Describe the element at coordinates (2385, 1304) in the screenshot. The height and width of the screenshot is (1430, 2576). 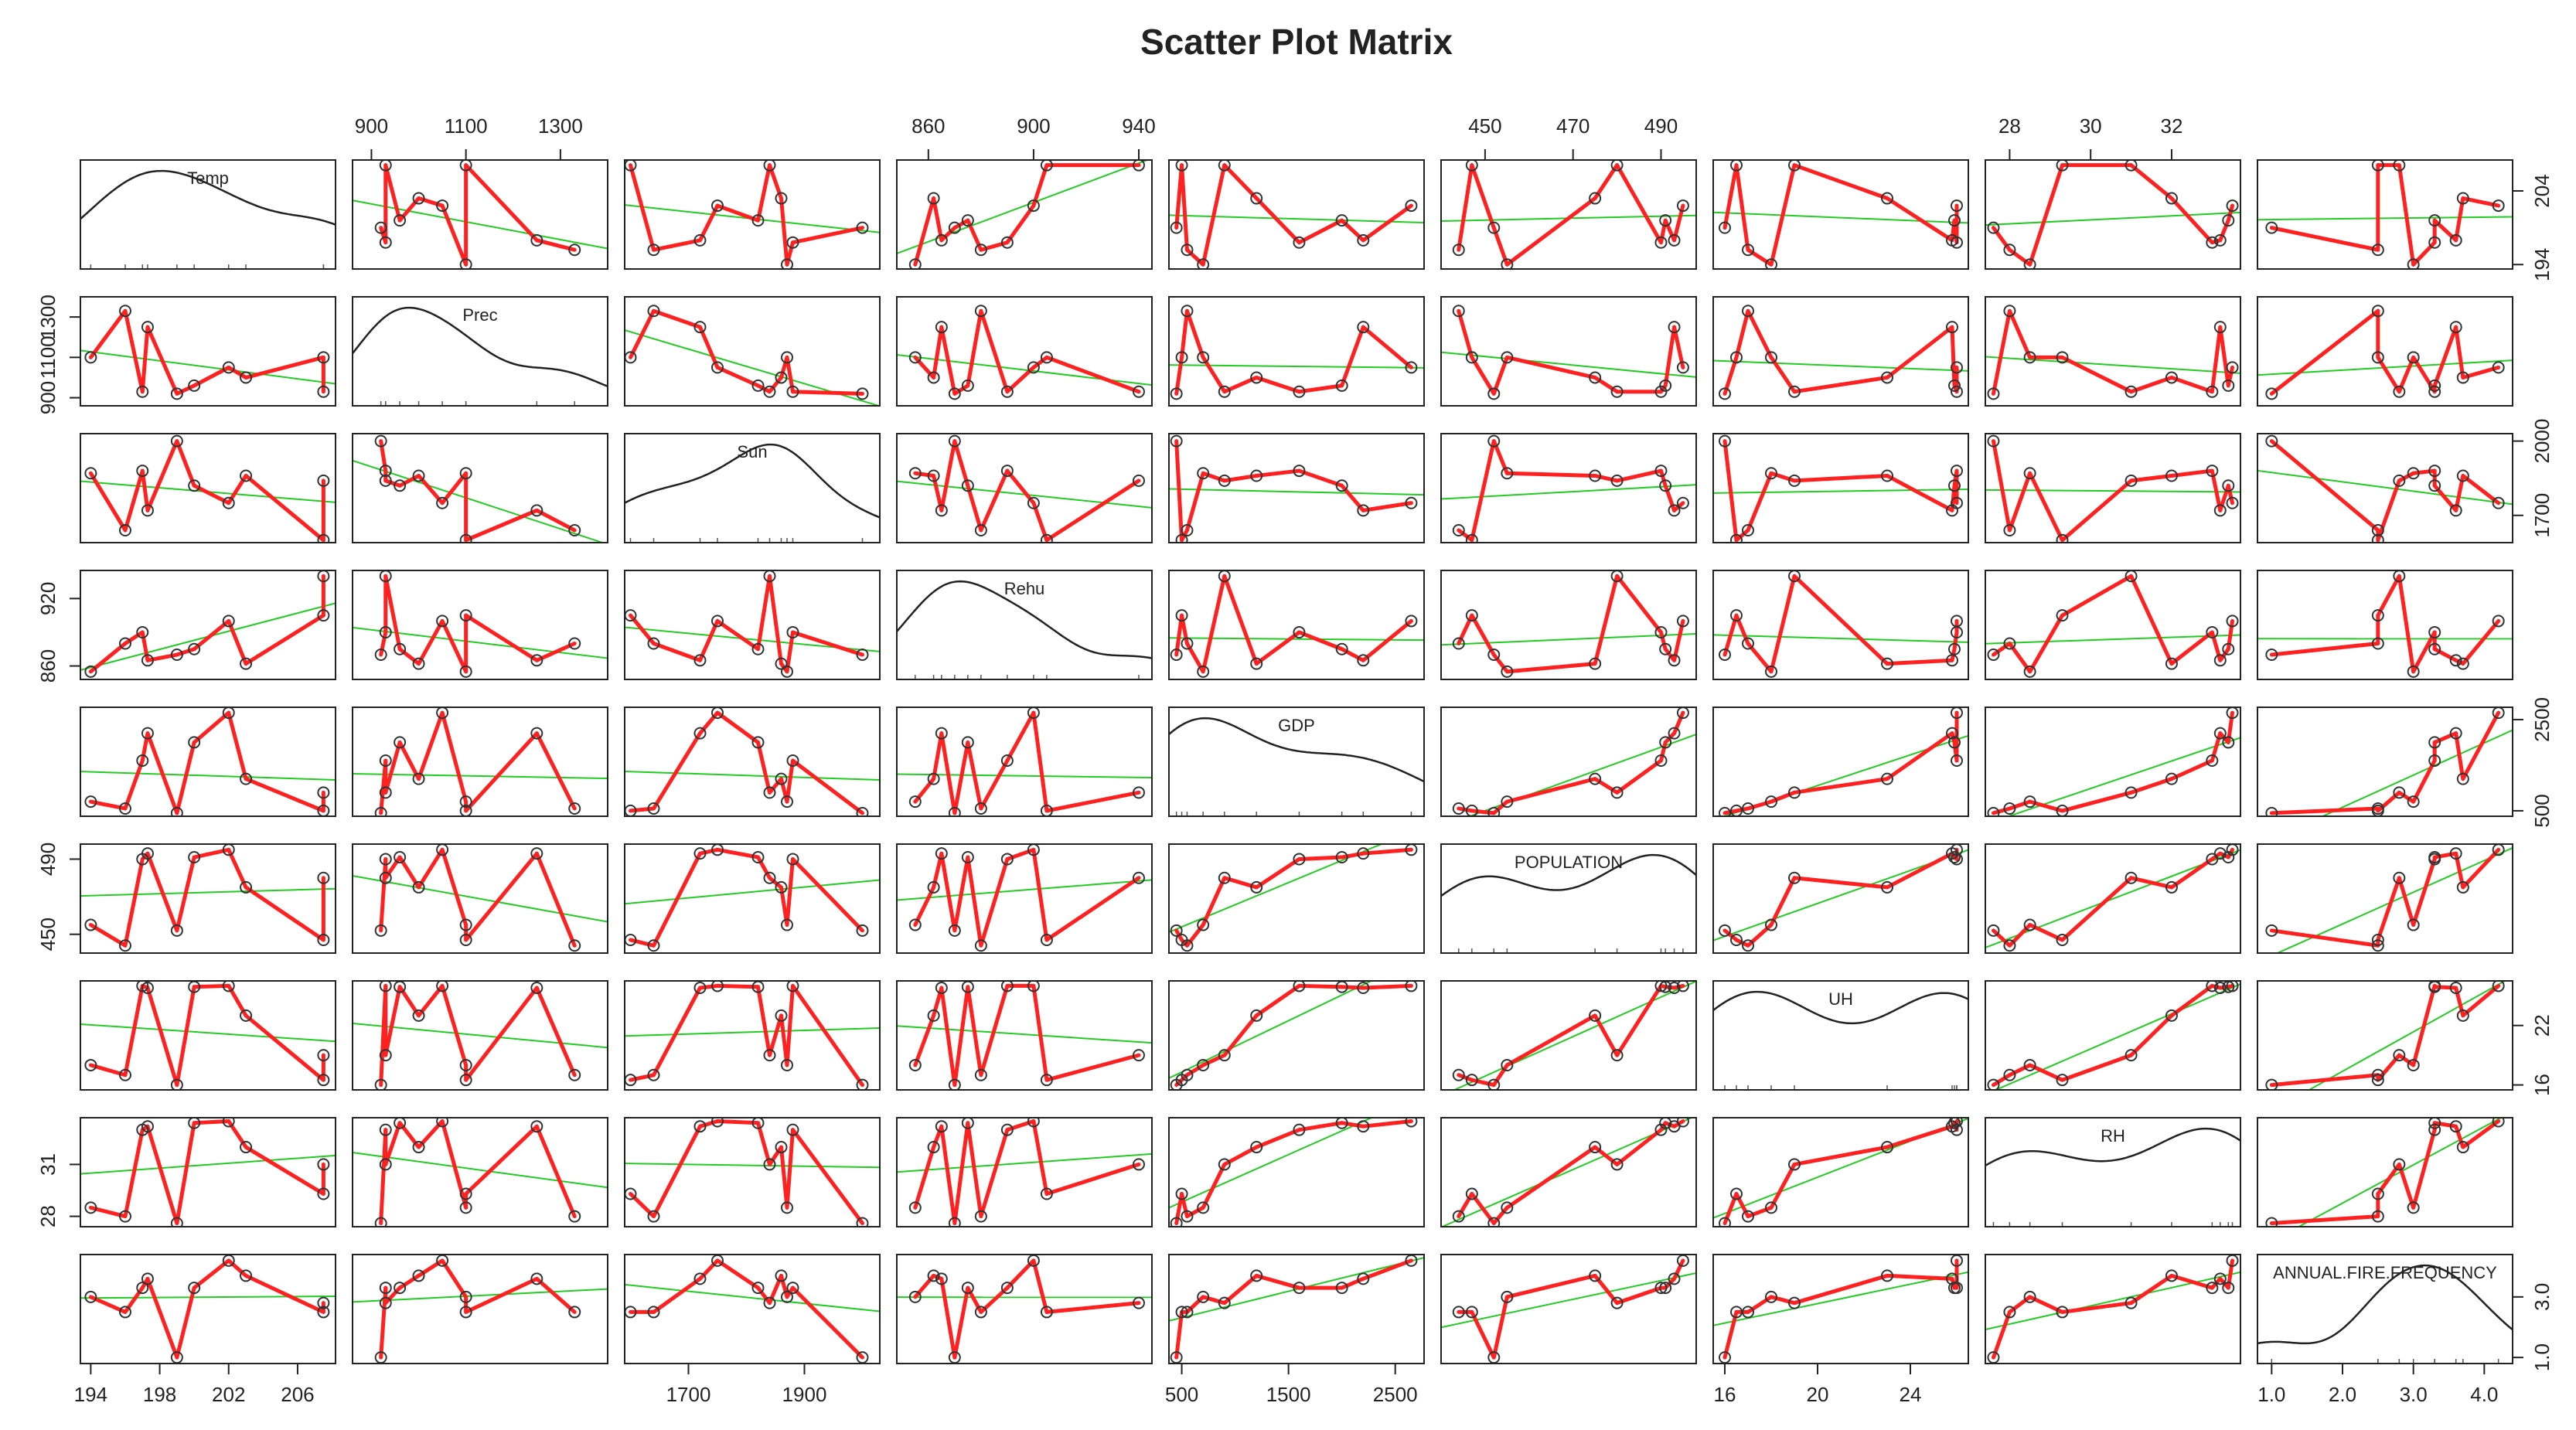
I see `density-curve` at that location.